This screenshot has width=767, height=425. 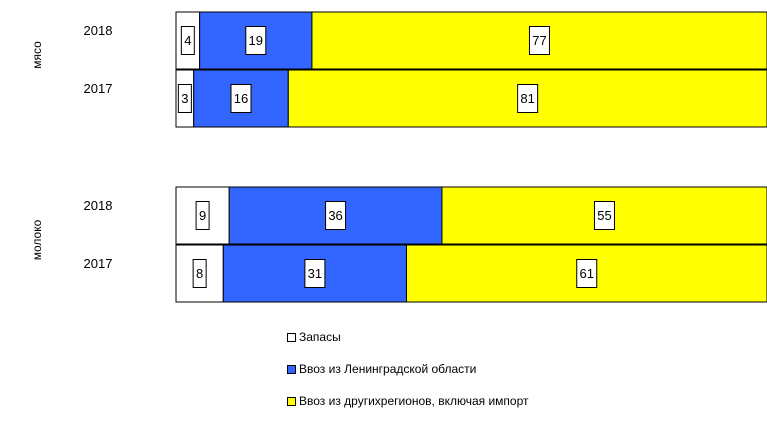 I want to click on value-box-myaso-2017-other-regions, so click(x=528, y=98).